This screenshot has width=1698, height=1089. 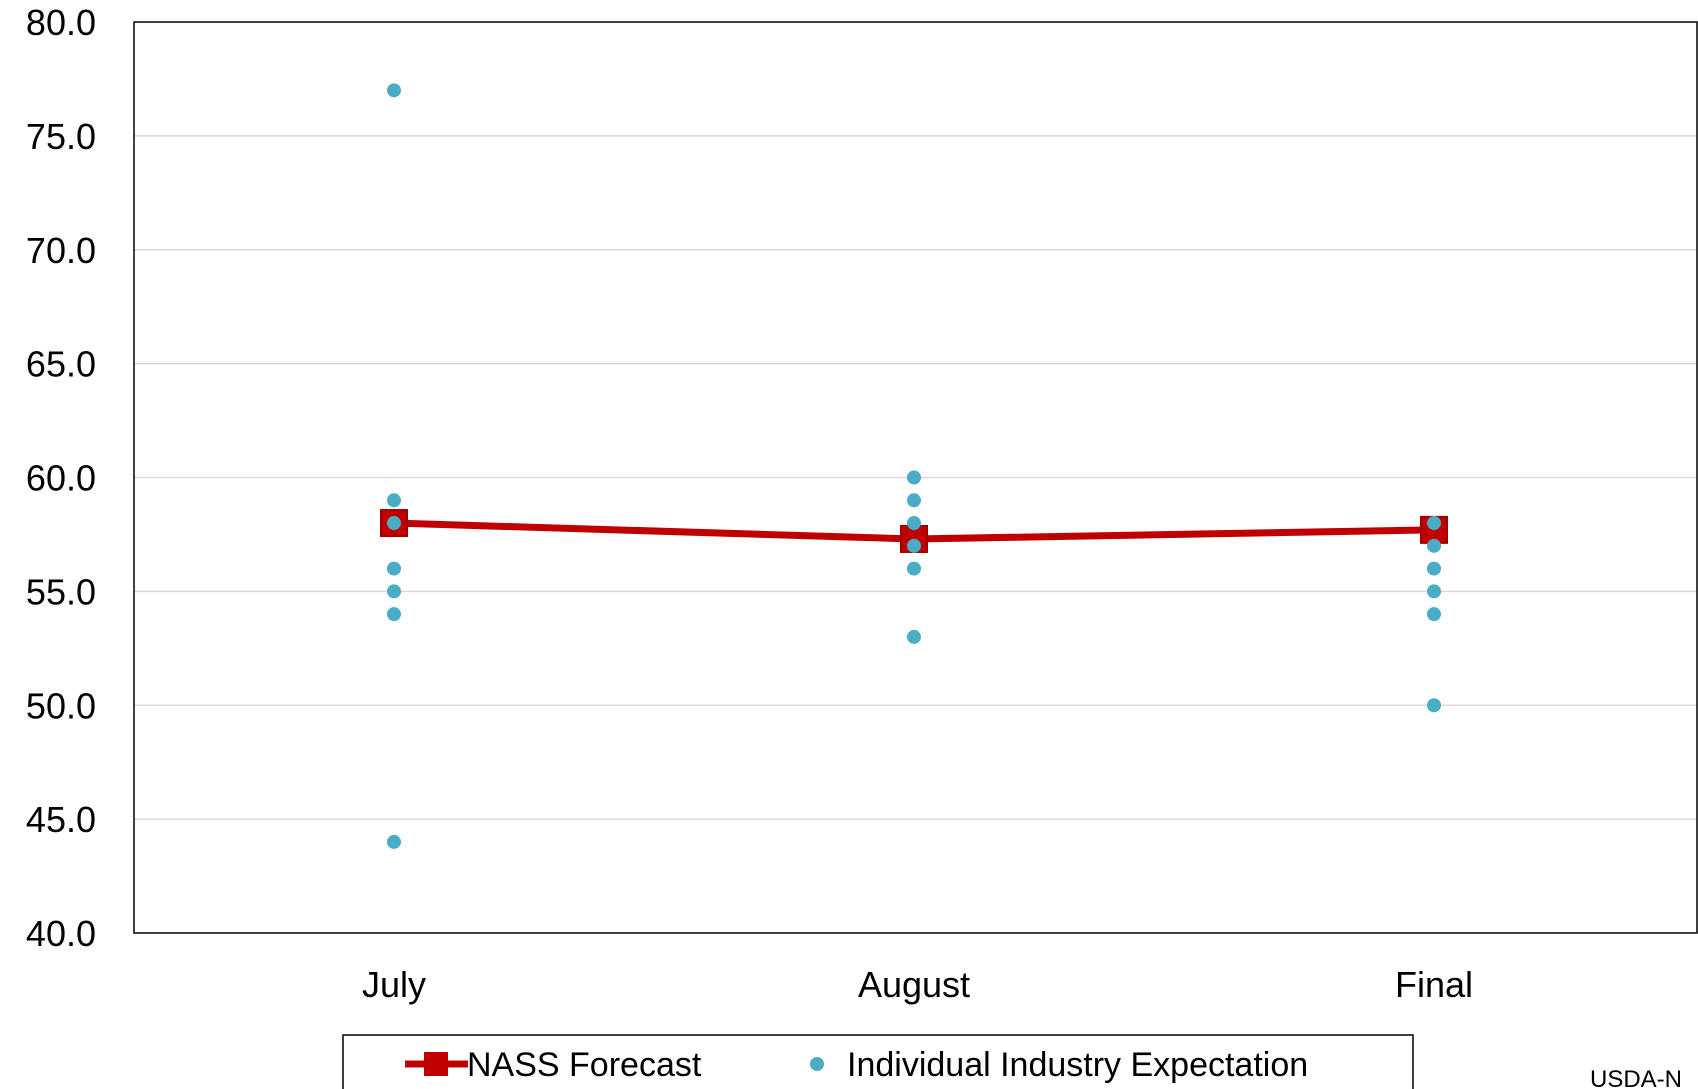 I want to click on y-tick-label: 75.0, so click(x=61, y=136).